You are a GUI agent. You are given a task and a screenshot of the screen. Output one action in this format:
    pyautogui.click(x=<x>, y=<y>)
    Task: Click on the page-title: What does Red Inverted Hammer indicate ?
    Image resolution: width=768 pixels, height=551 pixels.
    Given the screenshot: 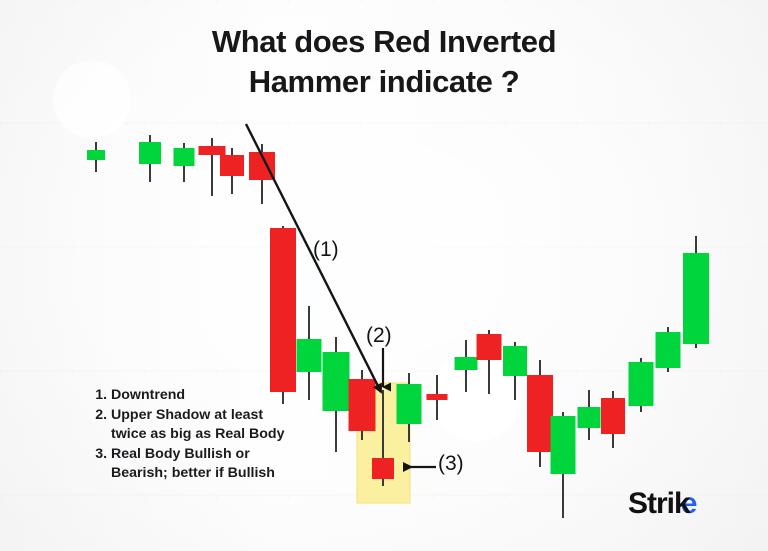 What is the action you would take?
    pyautogui.click(x=384, y=61)
    